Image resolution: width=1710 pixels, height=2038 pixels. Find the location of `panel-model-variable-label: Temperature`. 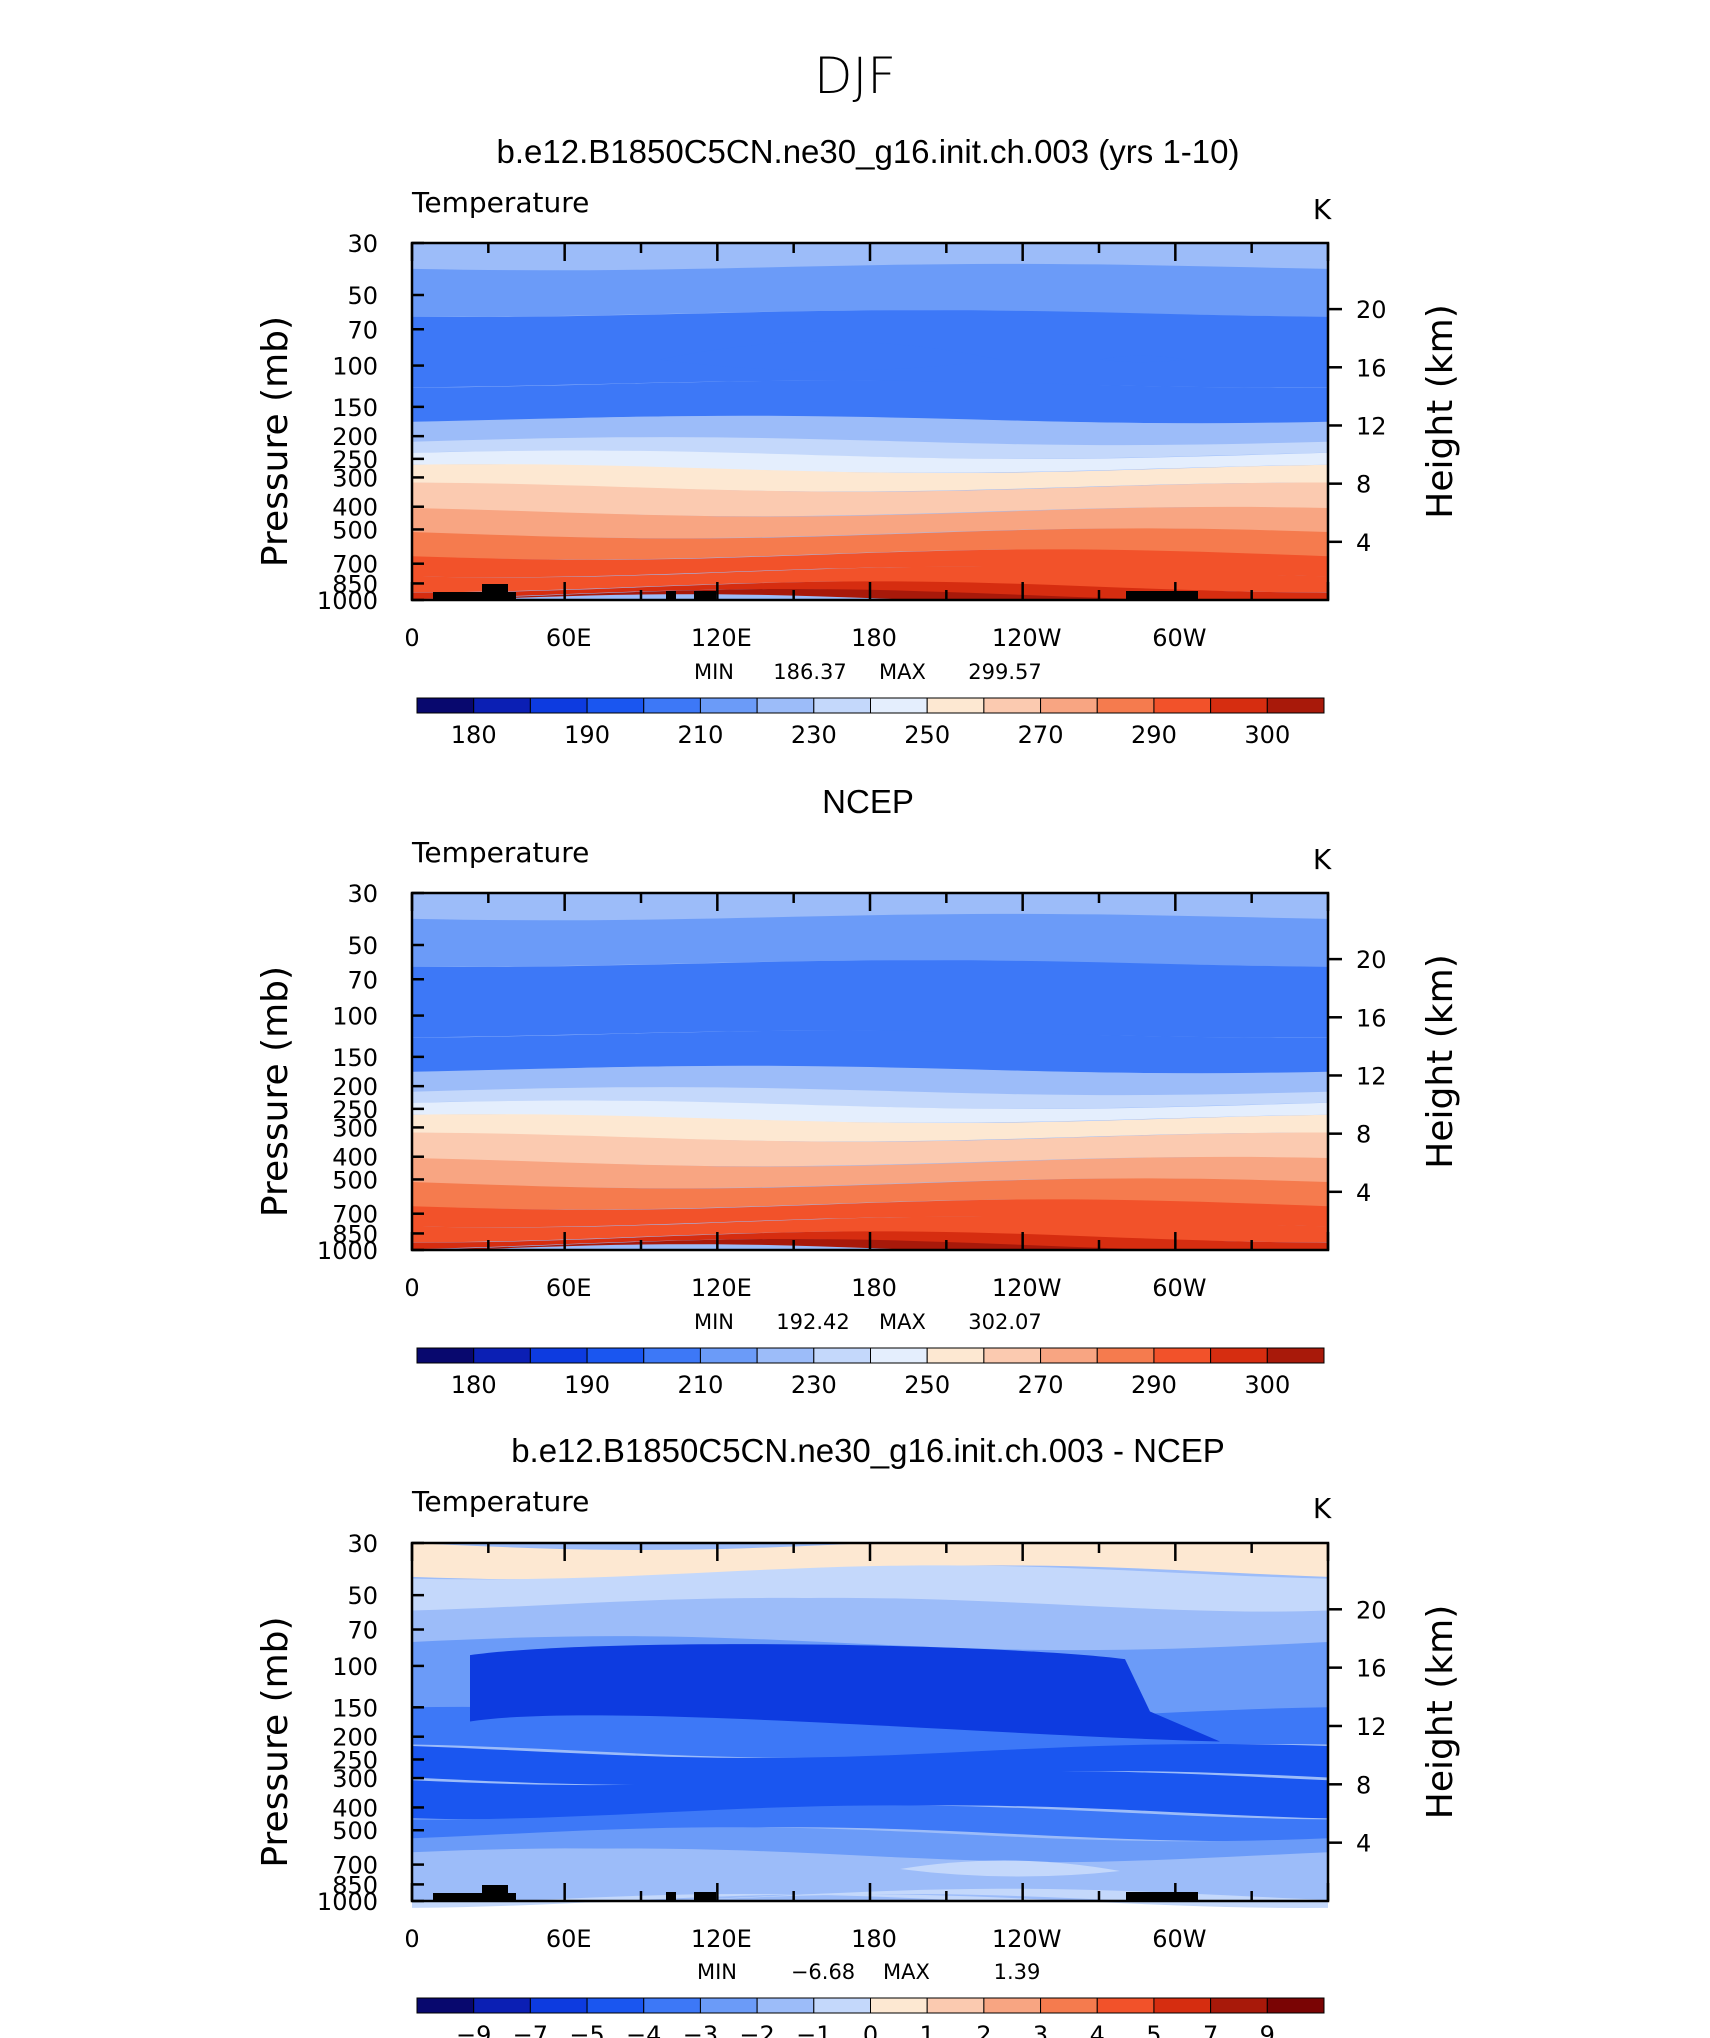

panel-model-variable-label: Temperature is located at coordinates (500, 202).